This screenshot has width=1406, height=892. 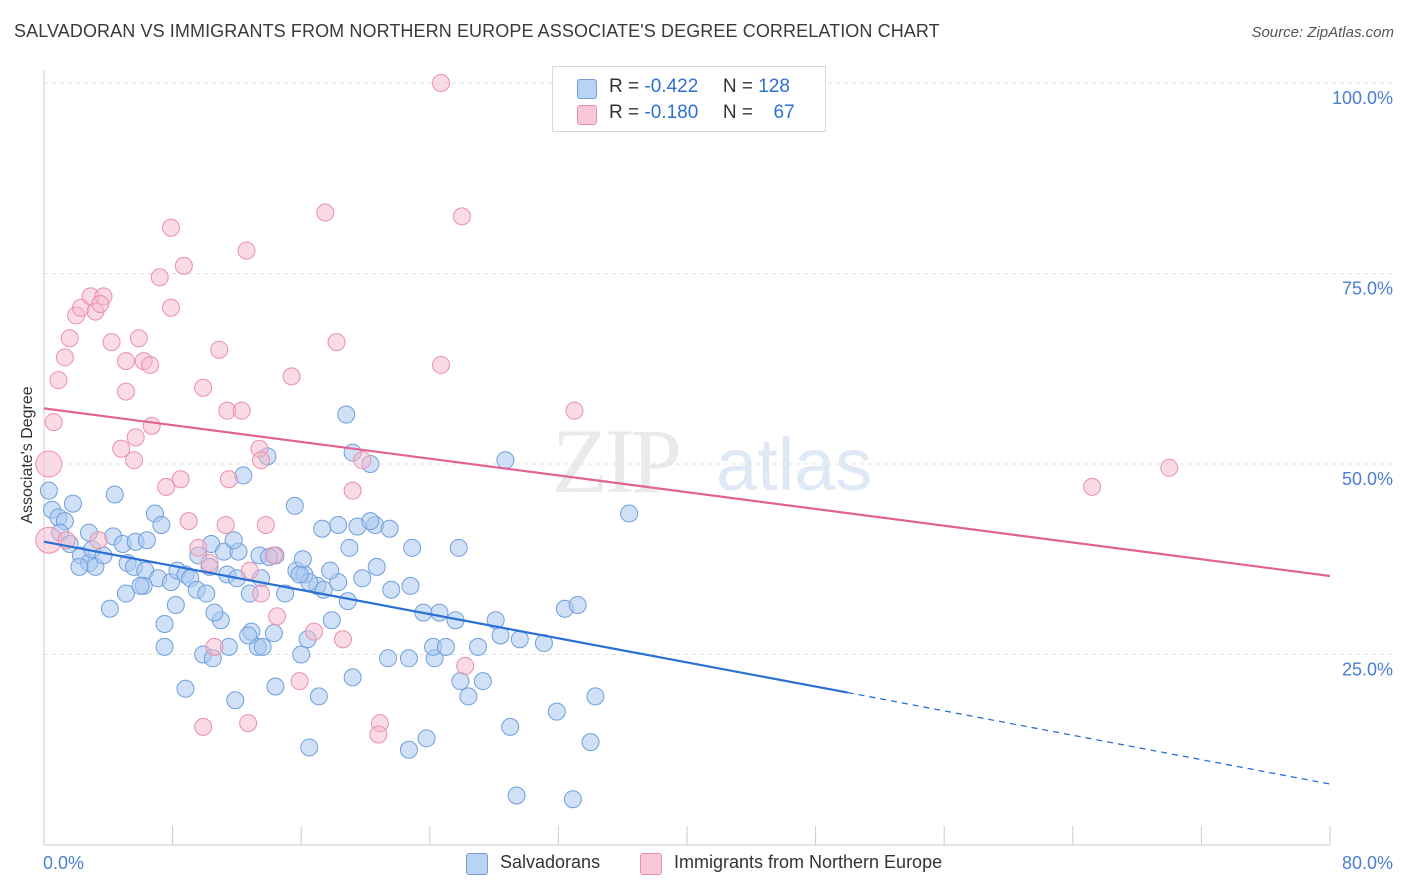 I want to click on y-tick-label: 75.0%, so click(x=1367, y=289).